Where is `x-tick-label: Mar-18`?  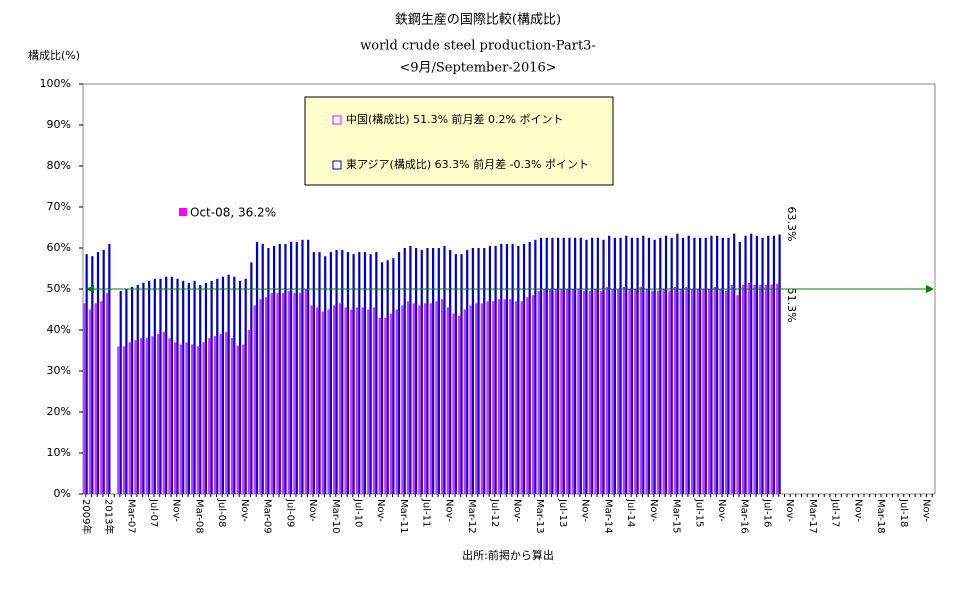 x-tick-label: Mar-18 is located at coordinates (880, 516).